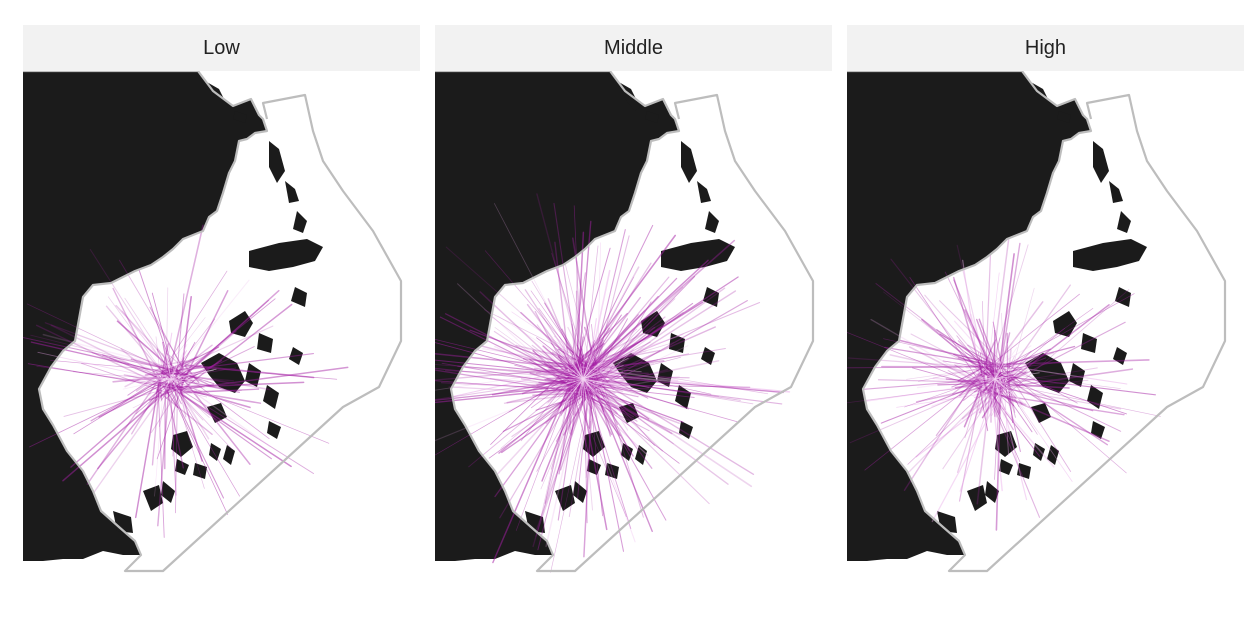 The width and height of the screenshot is (1259, 629). I want to click on facet-label: Low, so click(221, 48).